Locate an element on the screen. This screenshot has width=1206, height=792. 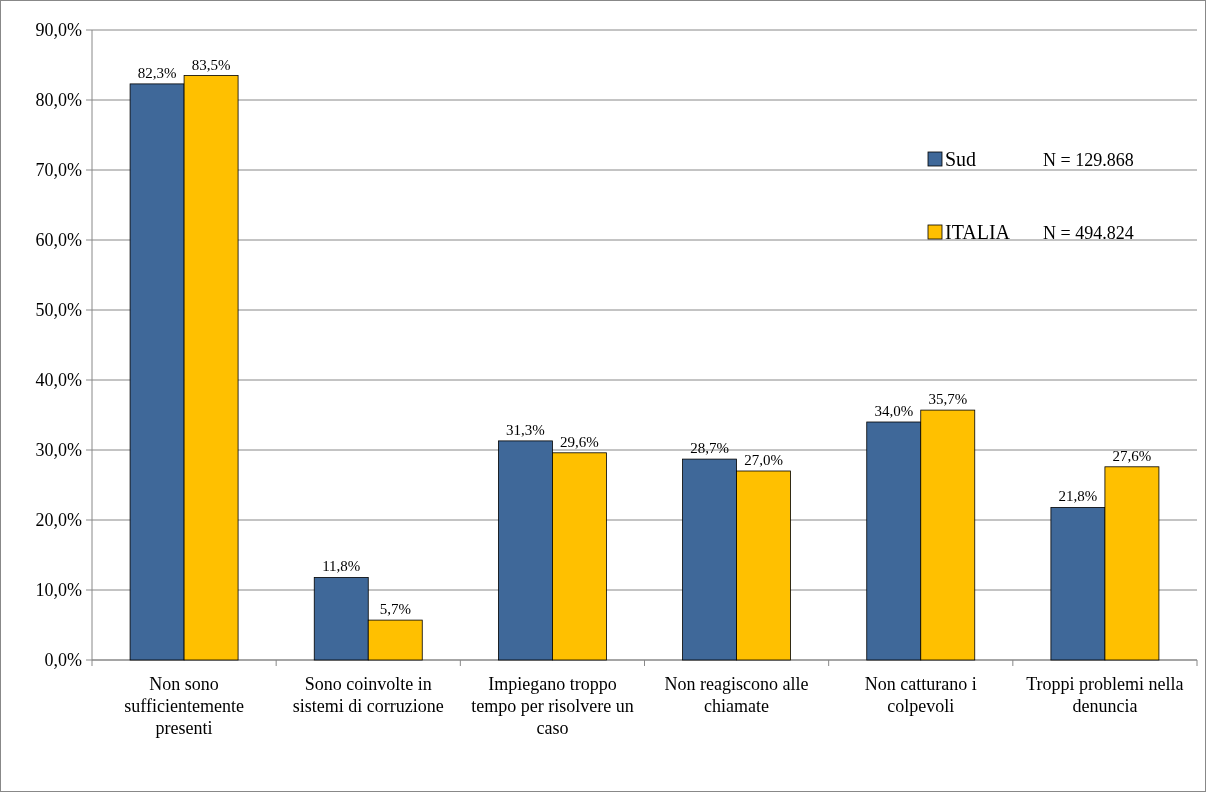
annotation: N = 129.868 is located at coordinates (1088, 160).